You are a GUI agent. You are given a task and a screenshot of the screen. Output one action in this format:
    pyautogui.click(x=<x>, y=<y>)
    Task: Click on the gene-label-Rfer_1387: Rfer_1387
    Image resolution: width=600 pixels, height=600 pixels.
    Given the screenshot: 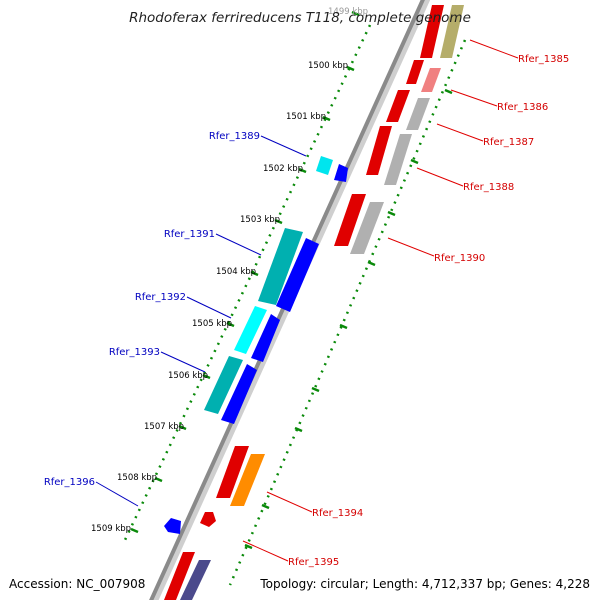 What is the action you would take?
    pyautogui.click(x=508, y=142)
    